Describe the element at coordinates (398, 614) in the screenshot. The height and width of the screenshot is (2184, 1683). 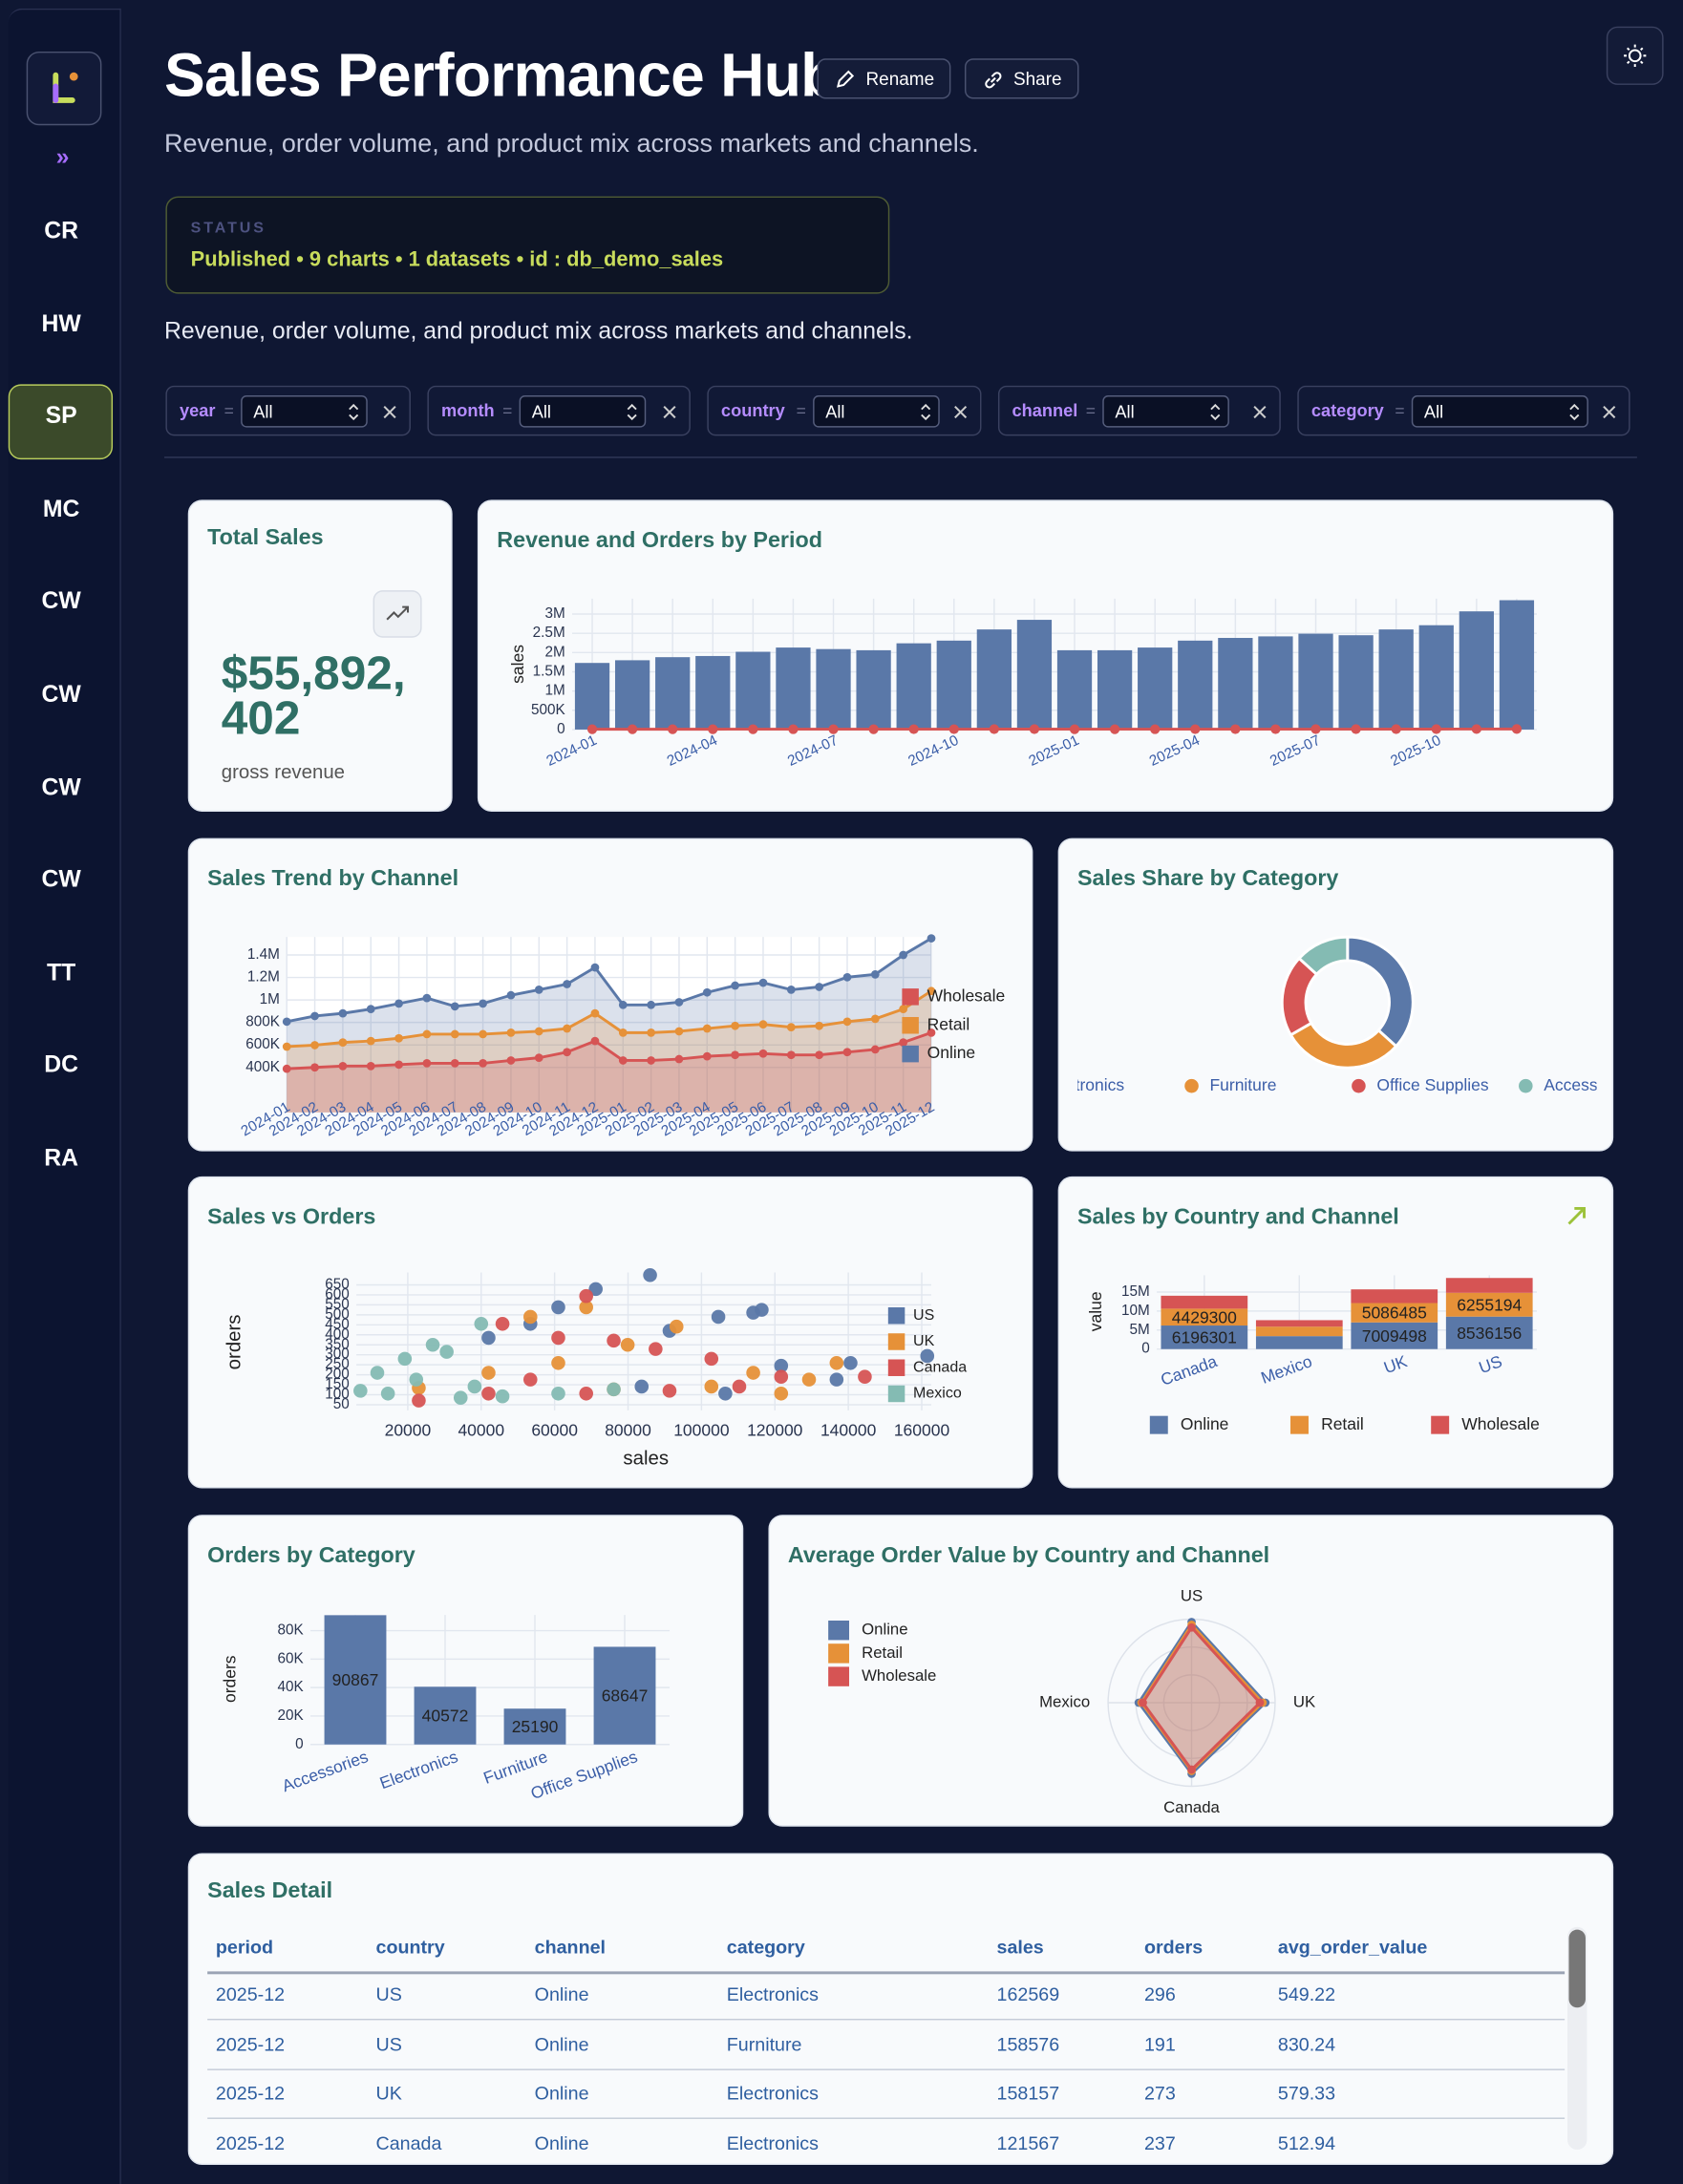
I see `trend-button` at that location.